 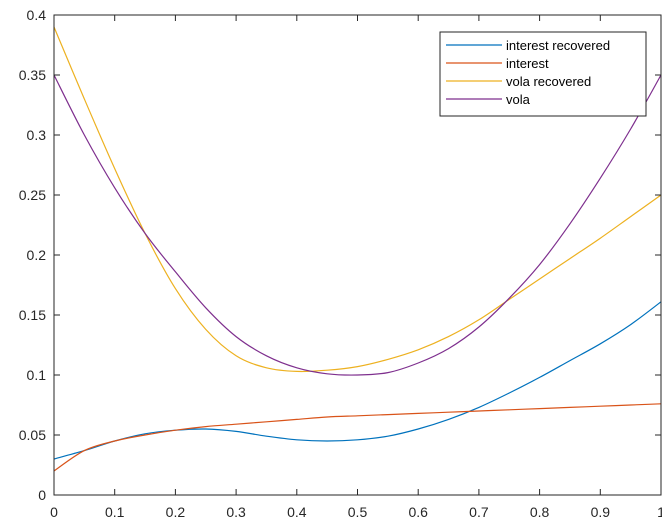 I want to click on x-tick-label: 1, so click(x=659, y=512).